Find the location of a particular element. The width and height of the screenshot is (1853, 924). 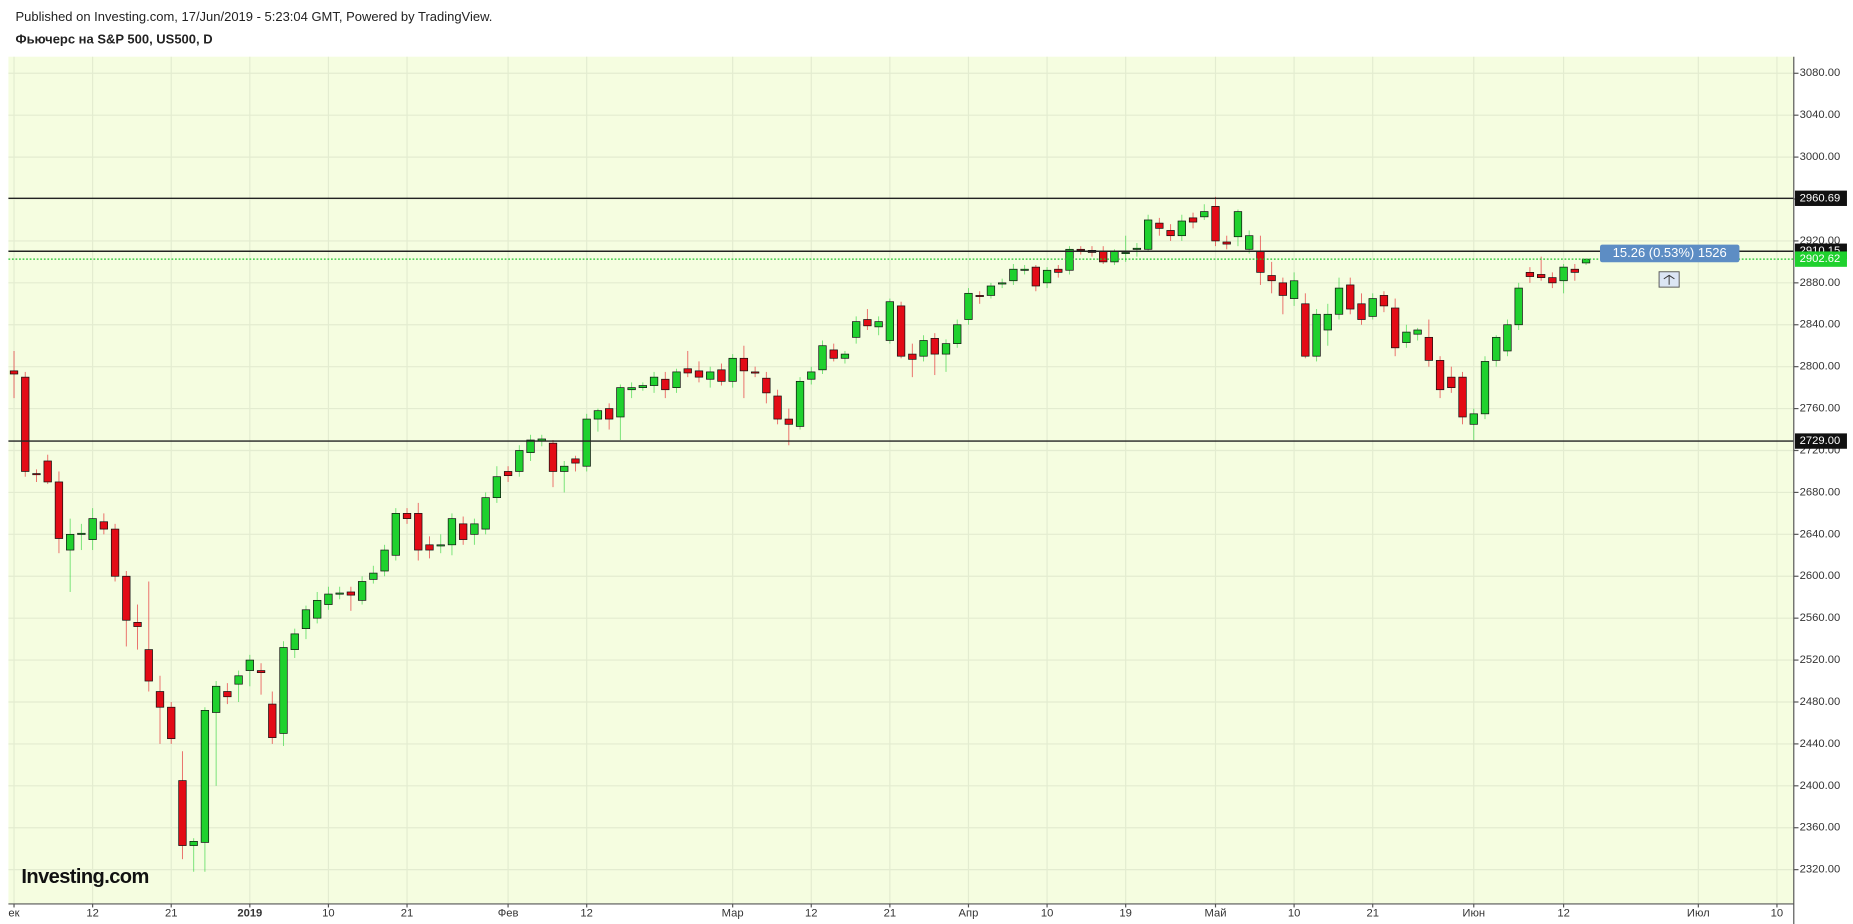

y-tick-label: 2400.00 is located at coordinates (1820, 786).